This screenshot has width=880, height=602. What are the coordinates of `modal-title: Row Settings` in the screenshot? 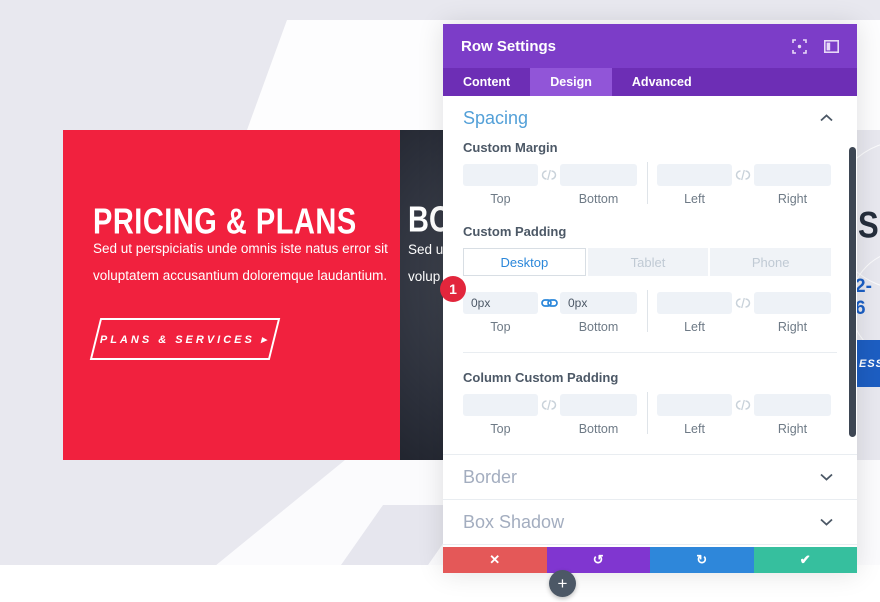 It's located at (509, 46).